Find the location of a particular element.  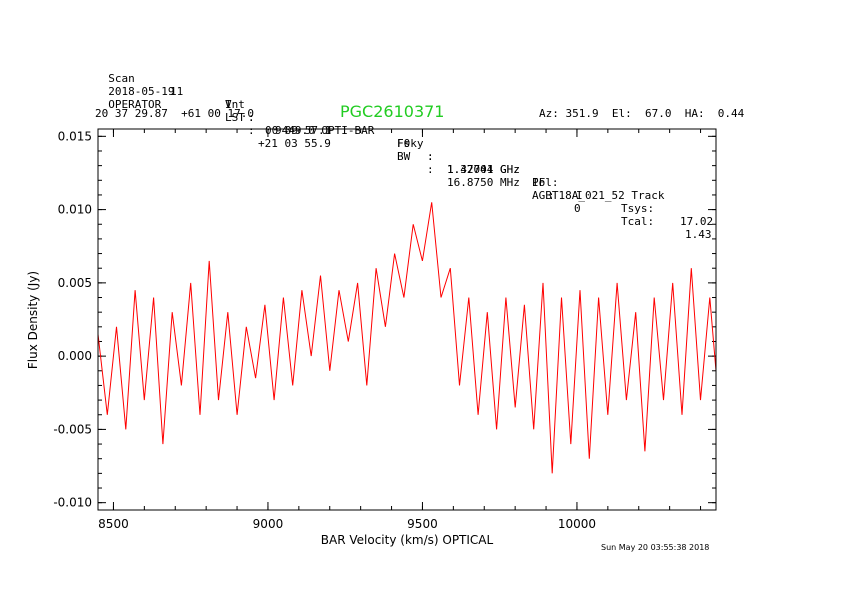

timestamp: Sun May 20 03:55:38 2018 is located at coordinates (655, 547).